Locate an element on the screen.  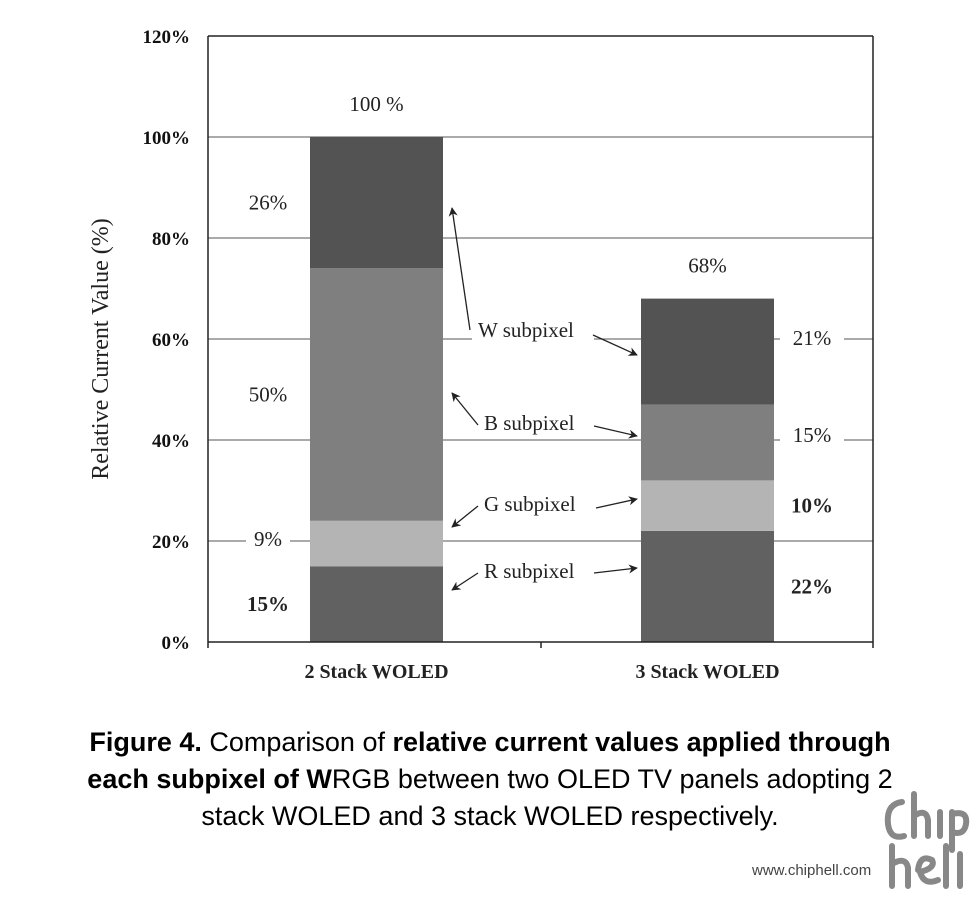
segment-value-label: 9% is located at coordinates (268, 539).